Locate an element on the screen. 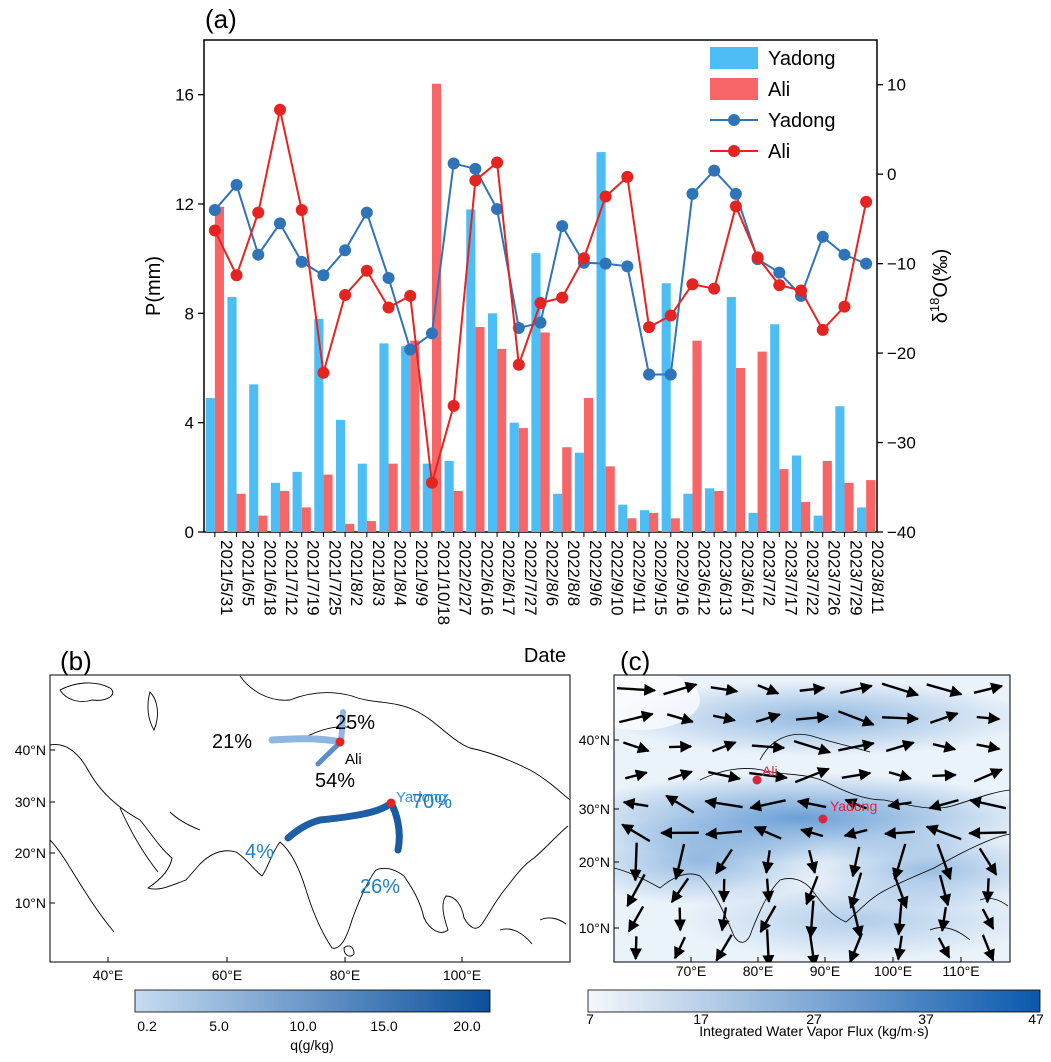  tick-label-left-0: 0 is located at coordinates (189, 532).